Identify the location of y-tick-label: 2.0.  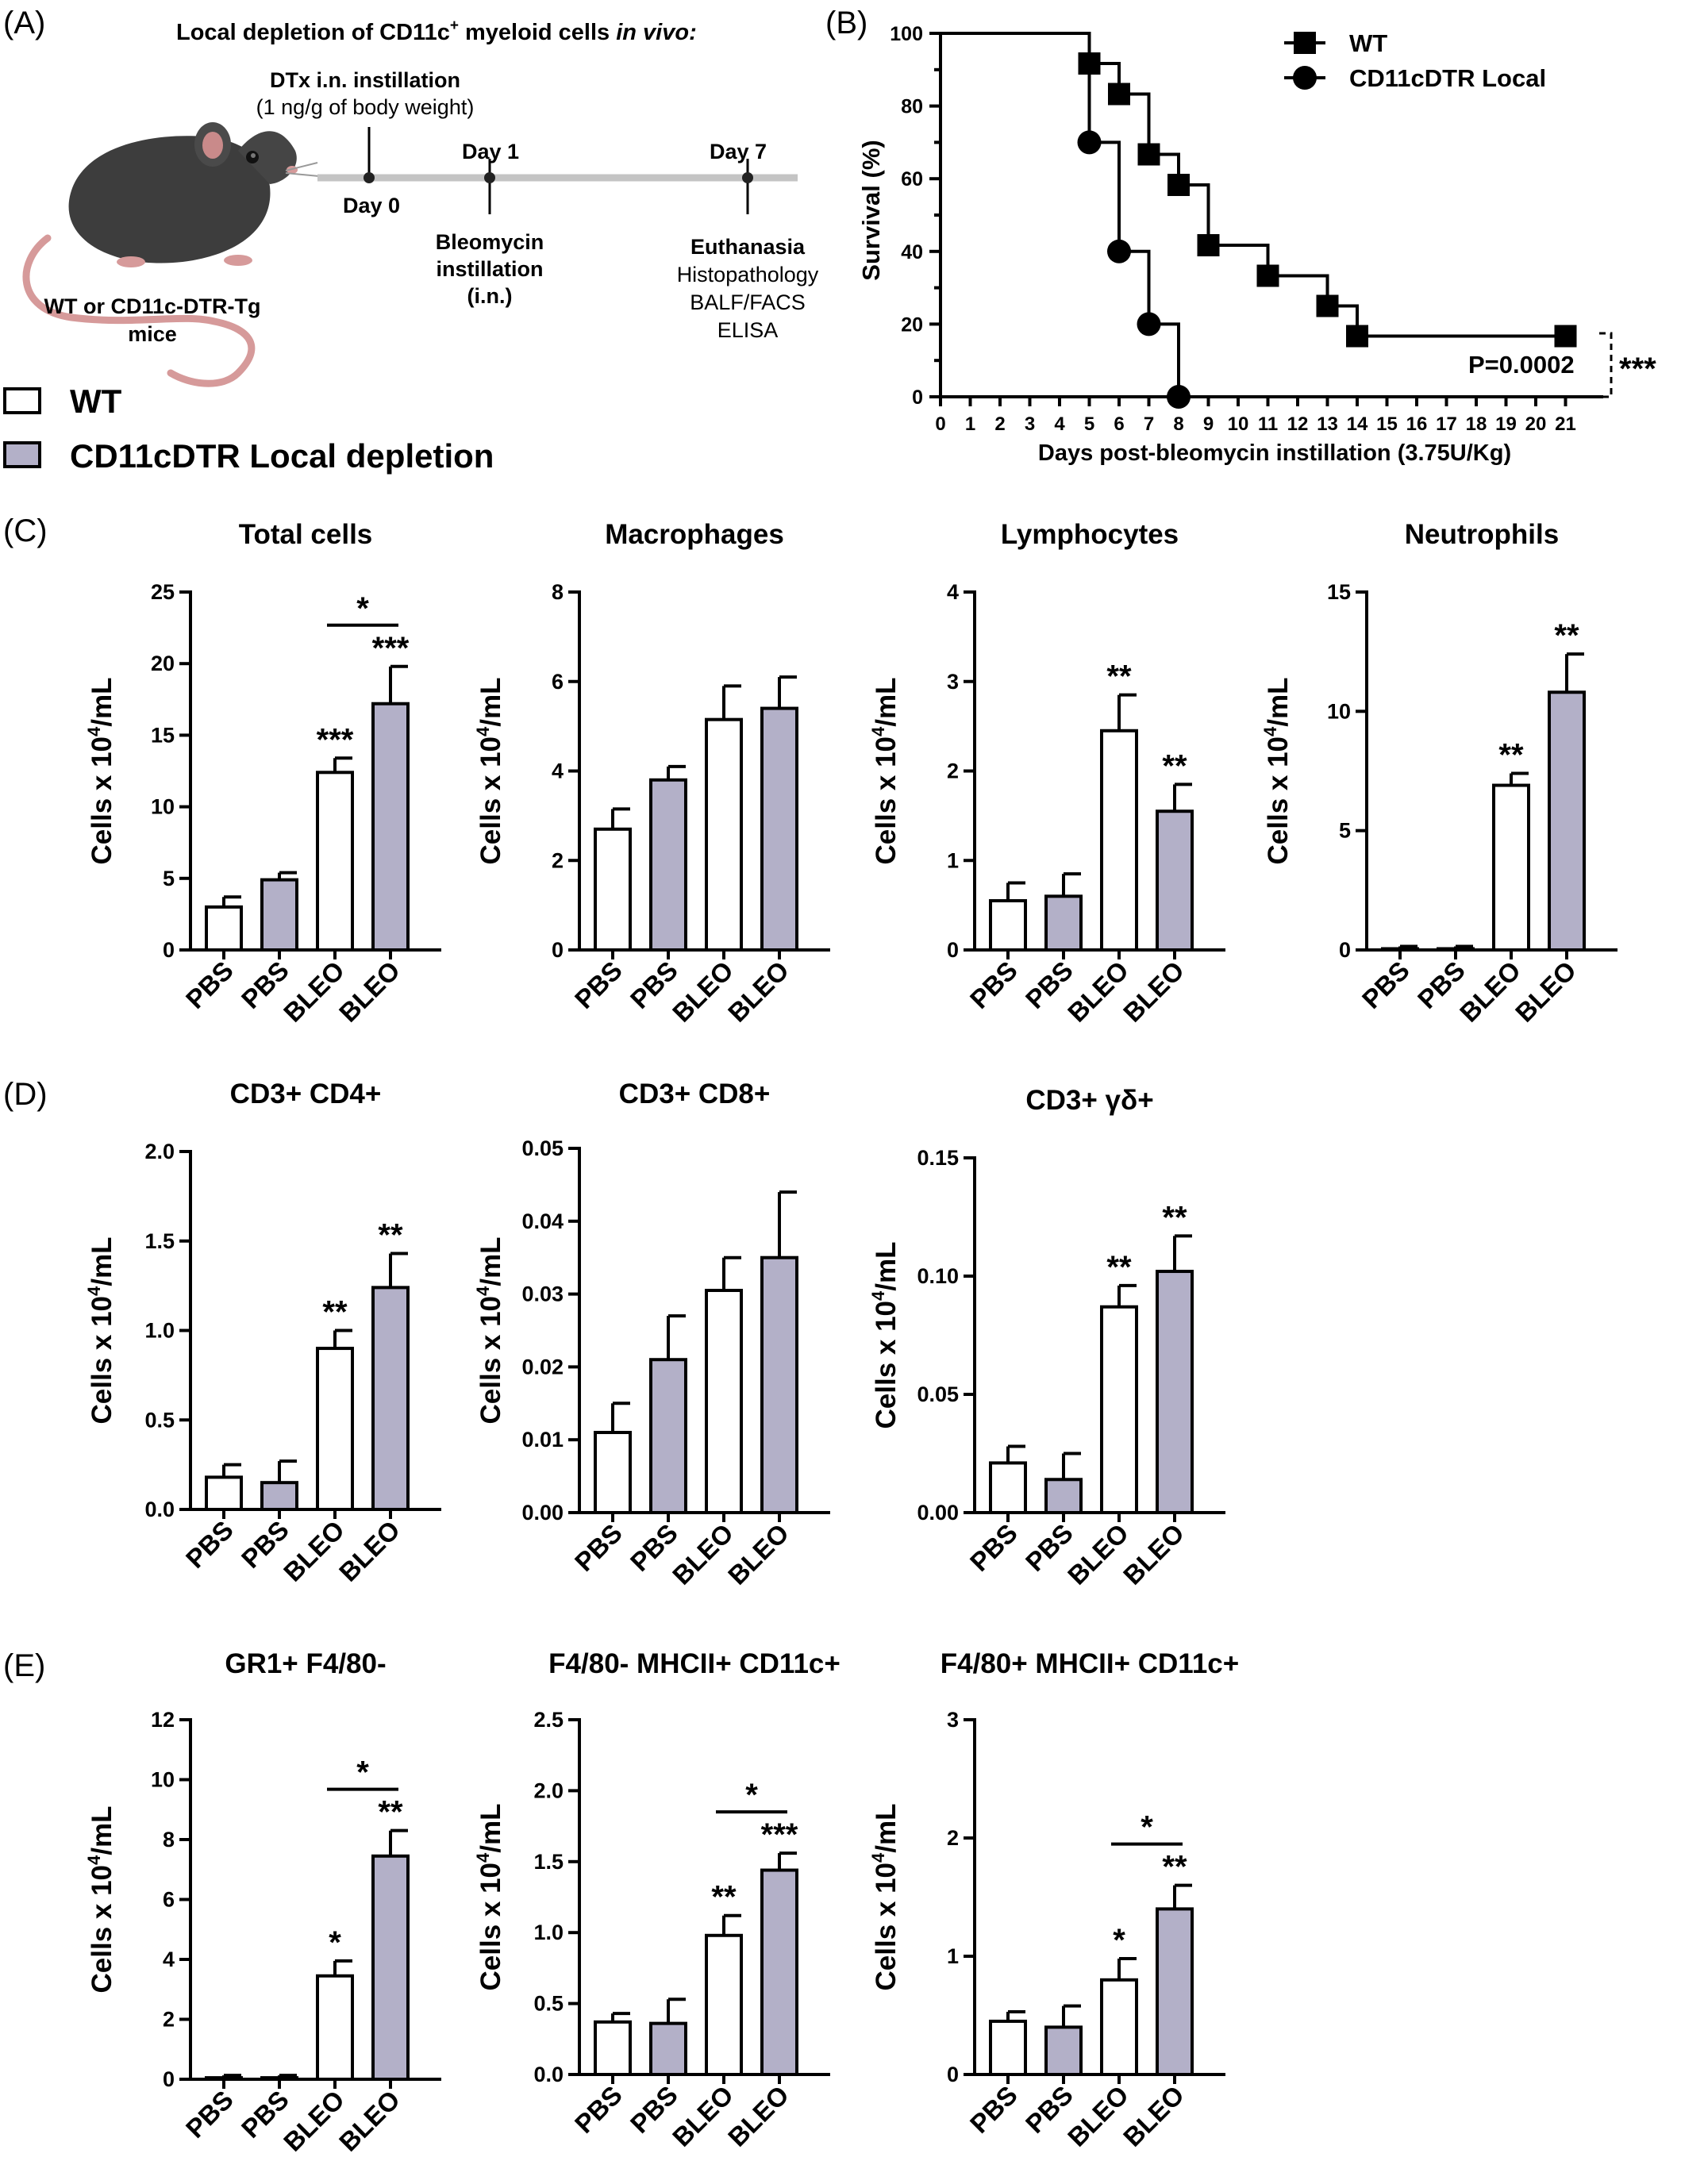
(159, 1151).